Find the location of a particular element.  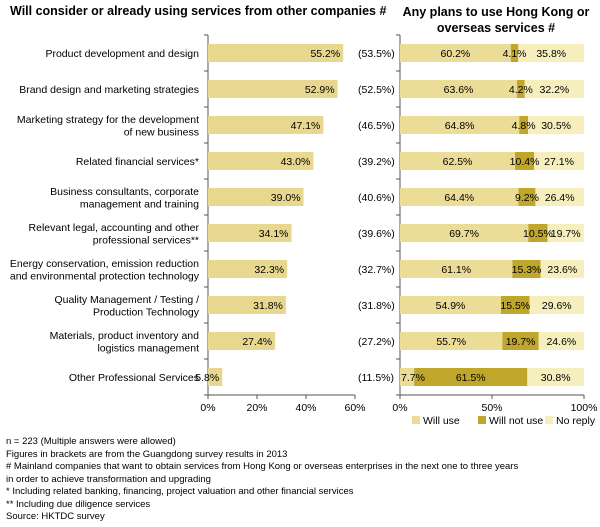

right-x-tick-label: 0% is located at coordinates (399, 408).